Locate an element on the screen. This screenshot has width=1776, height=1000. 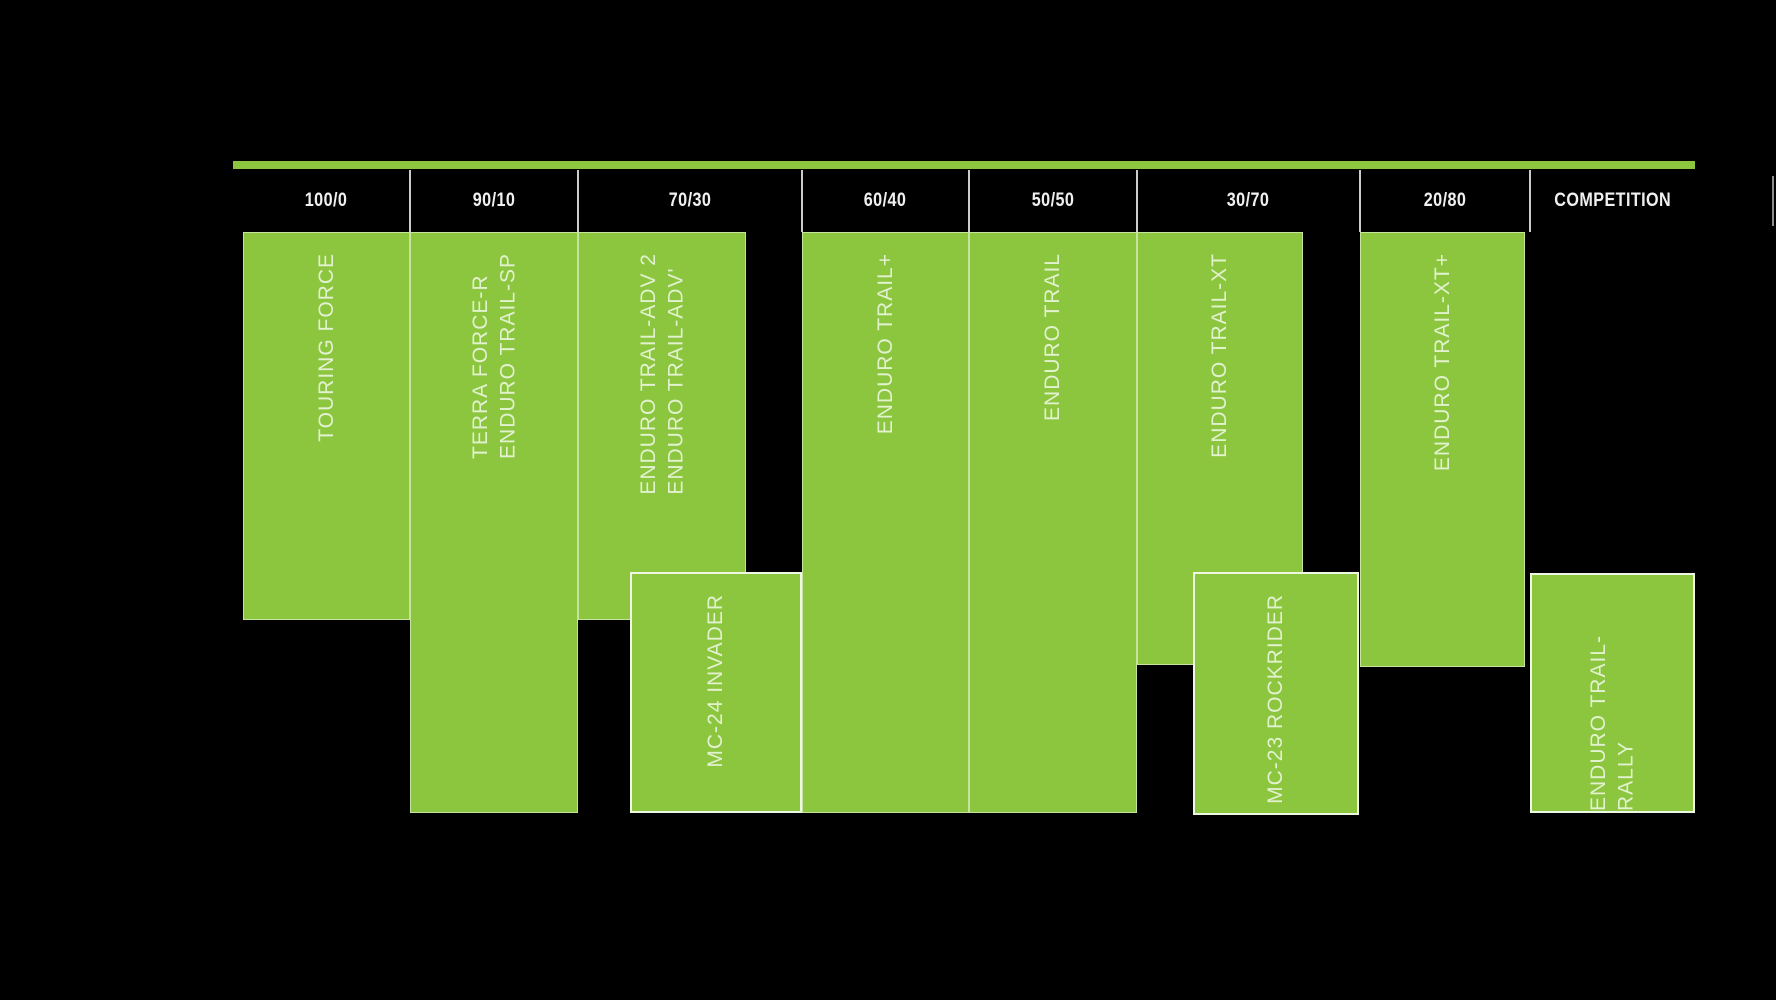
header-label: 100/0 is located at coordinates (326, 200).